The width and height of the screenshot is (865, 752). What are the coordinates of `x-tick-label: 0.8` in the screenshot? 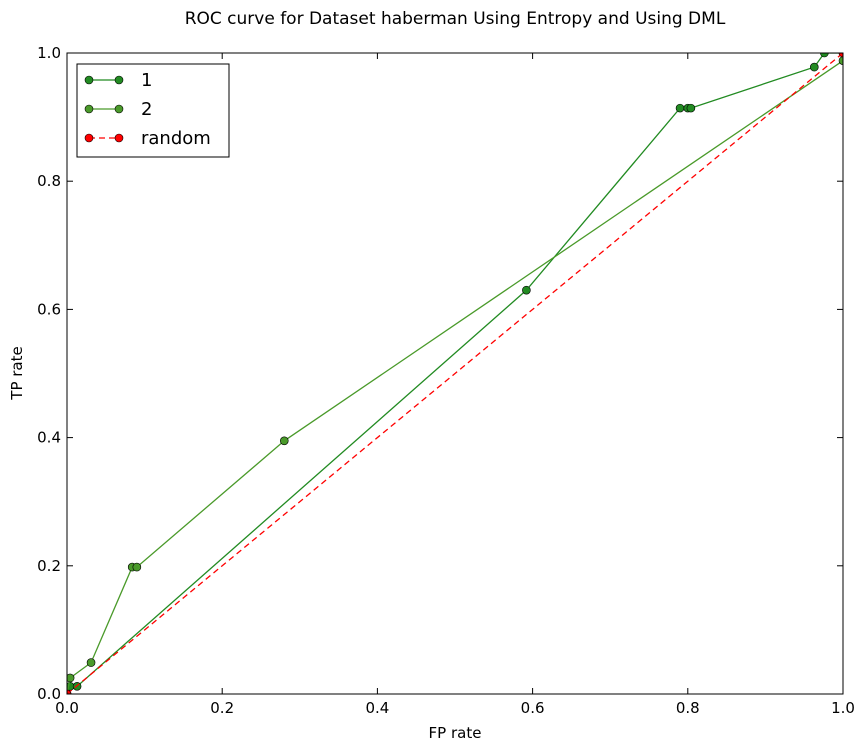 It's located at (688, 708).